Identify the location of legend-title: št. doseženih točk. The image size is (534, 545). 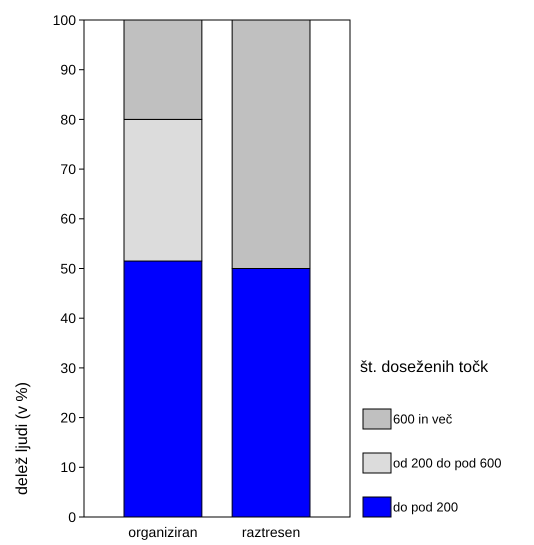
(425, 367).